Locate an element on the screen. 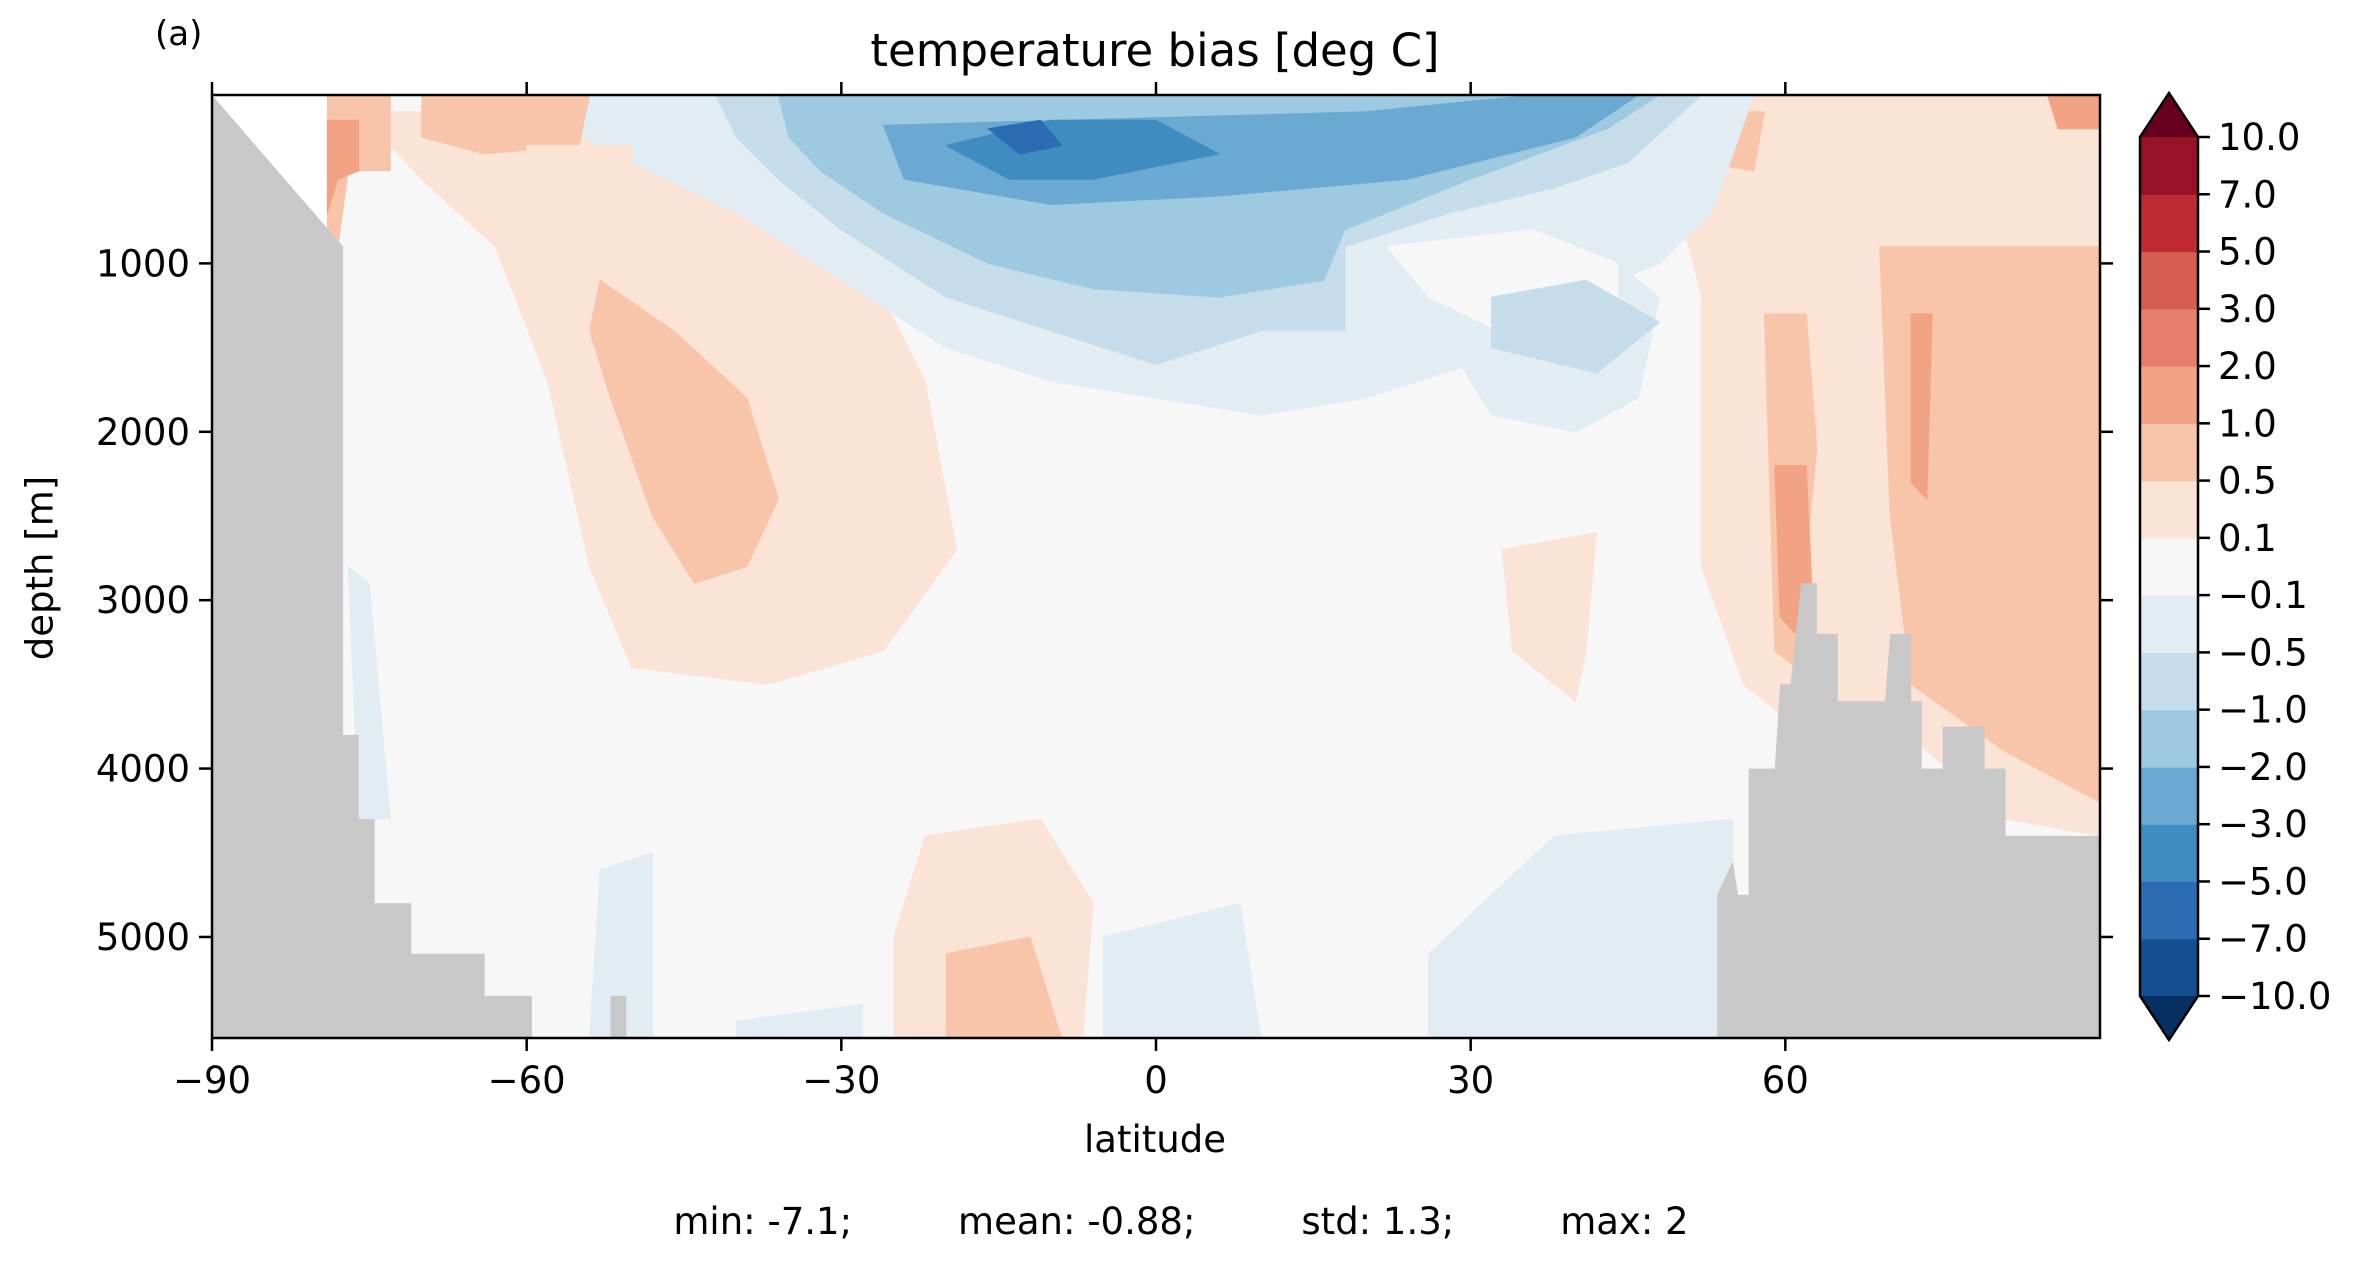  x-tick-label: 0 is located at coordinates (1156, 1080).